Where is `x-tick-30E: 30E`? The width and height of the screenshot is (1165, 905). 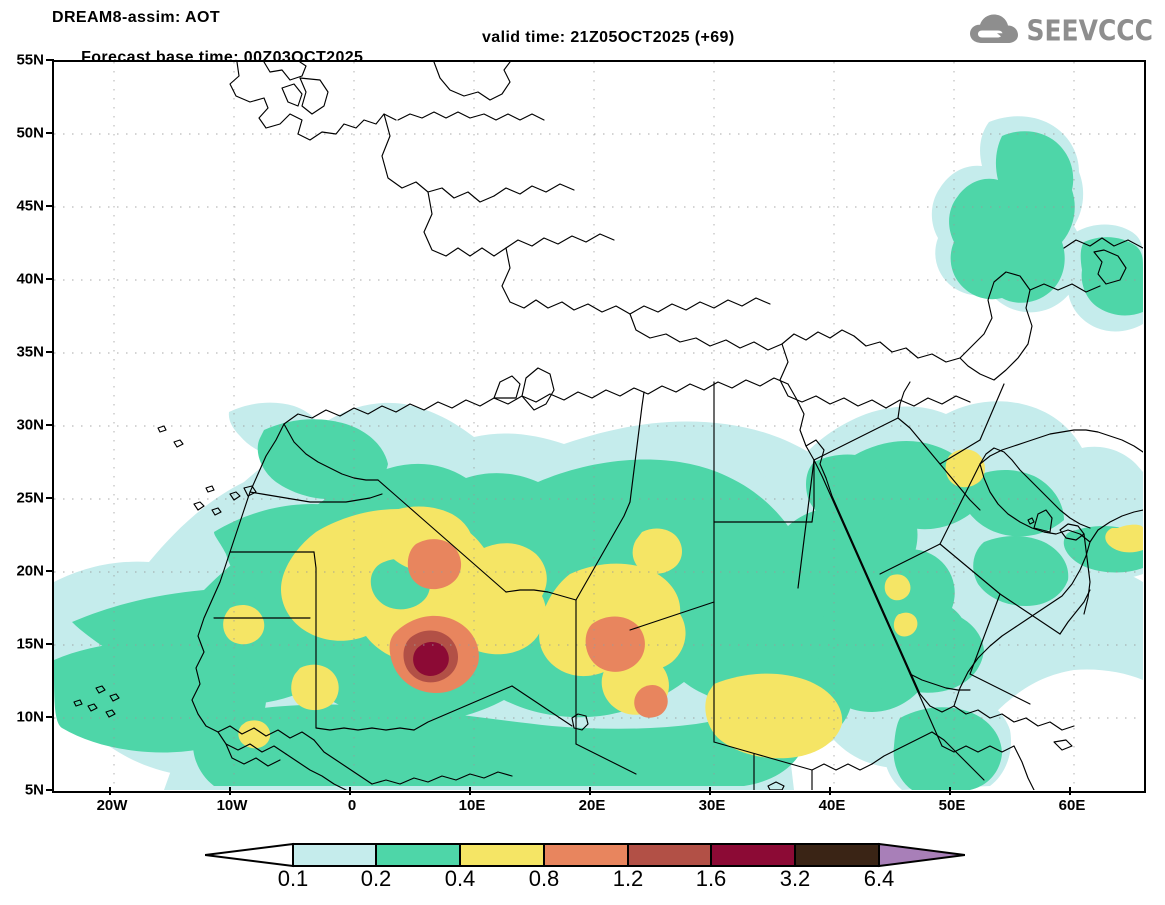 x-tick-30E: 30E is located at coordinates (712, 805).